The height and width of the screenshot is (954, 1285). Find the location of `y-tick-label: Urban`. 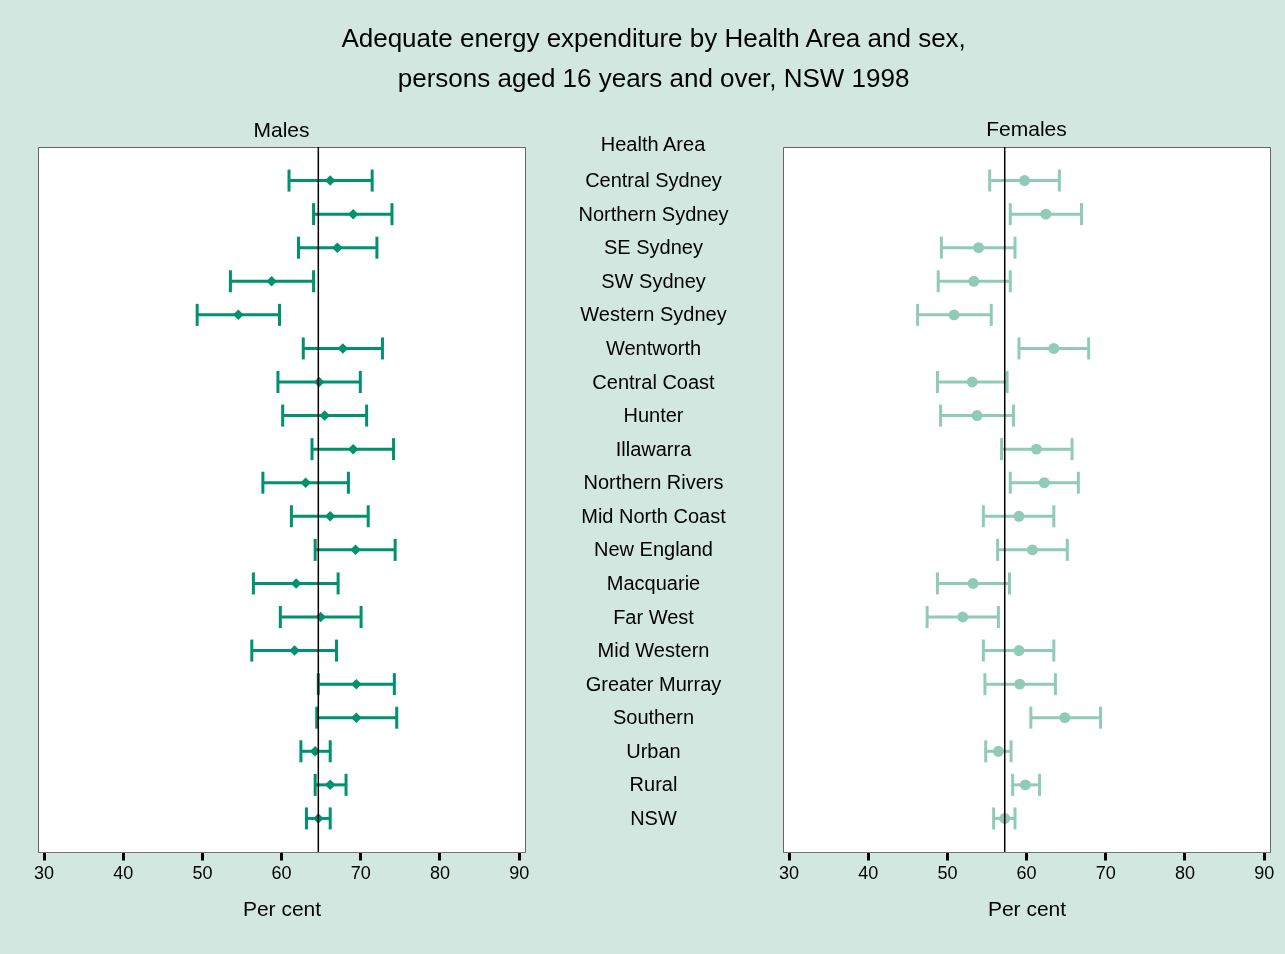

y-tick-label: Urban is located at coordinates (653, 750).